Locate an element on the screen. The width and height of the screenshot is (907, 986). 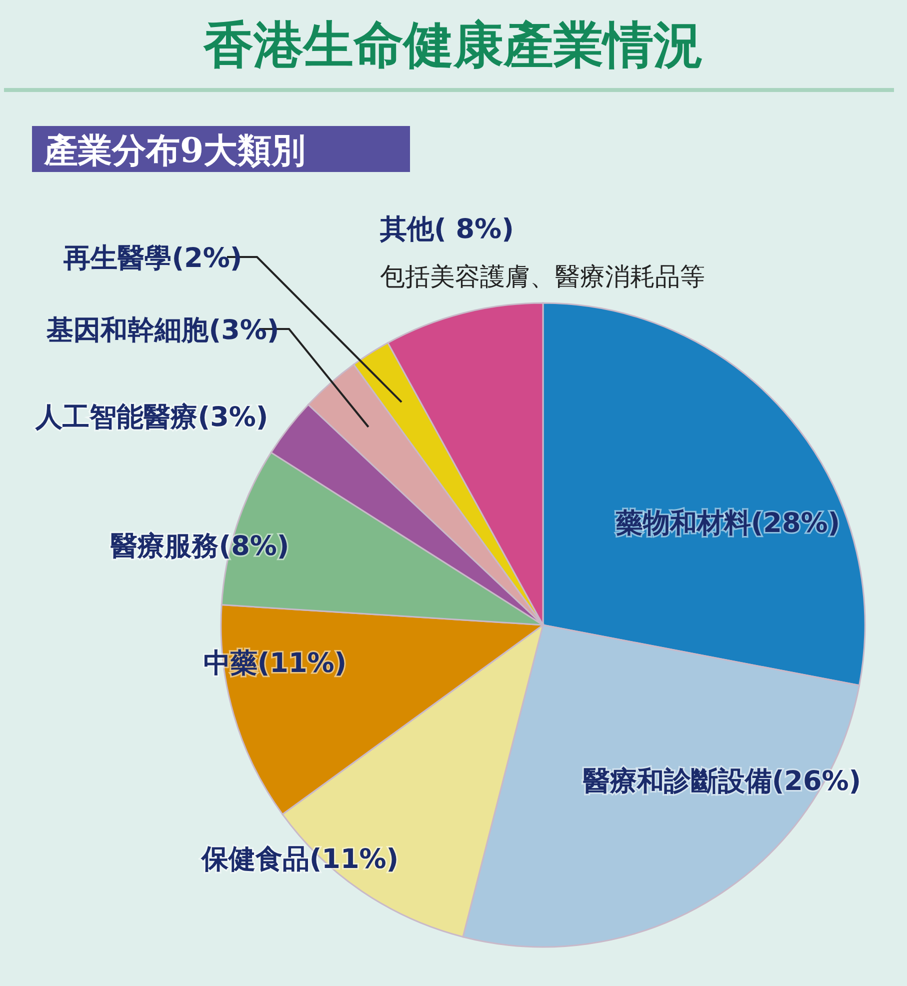
data-label: (2%) is located at coordinates (207, 258).